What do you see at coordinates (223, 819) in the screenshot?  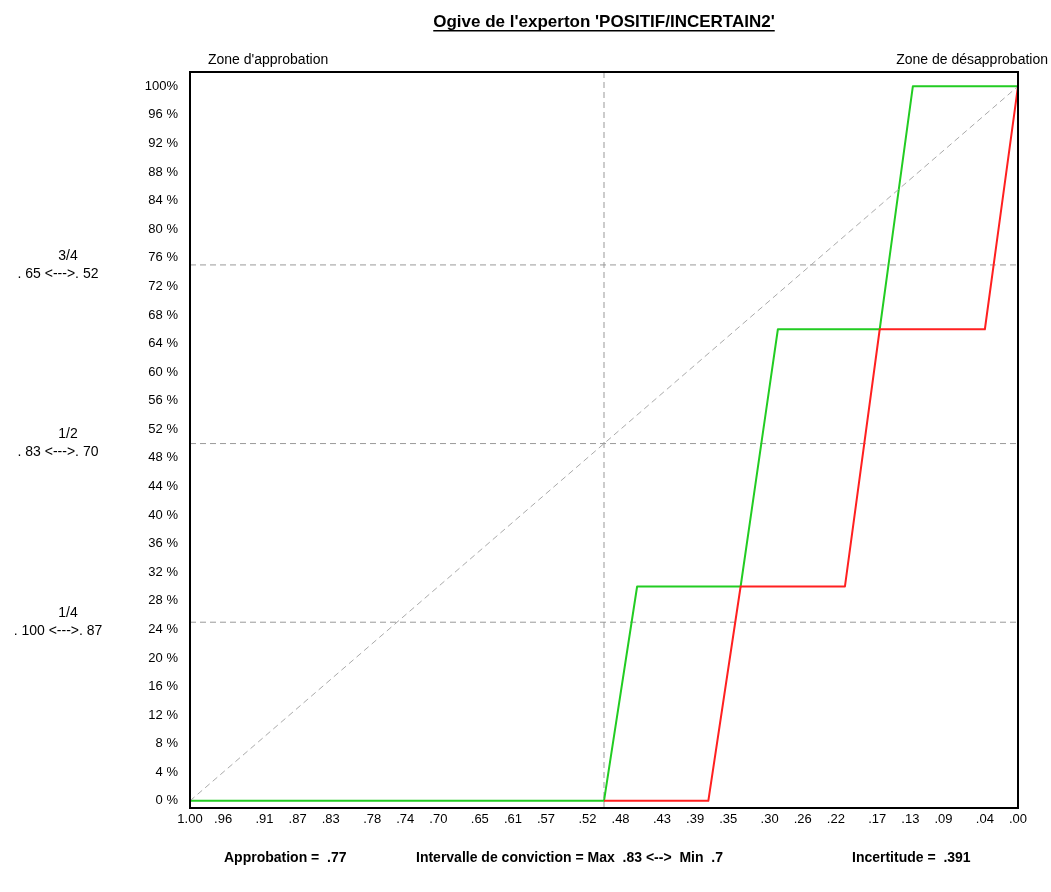 I see `x-tick-label: .96` at bounding box center [223, 819].